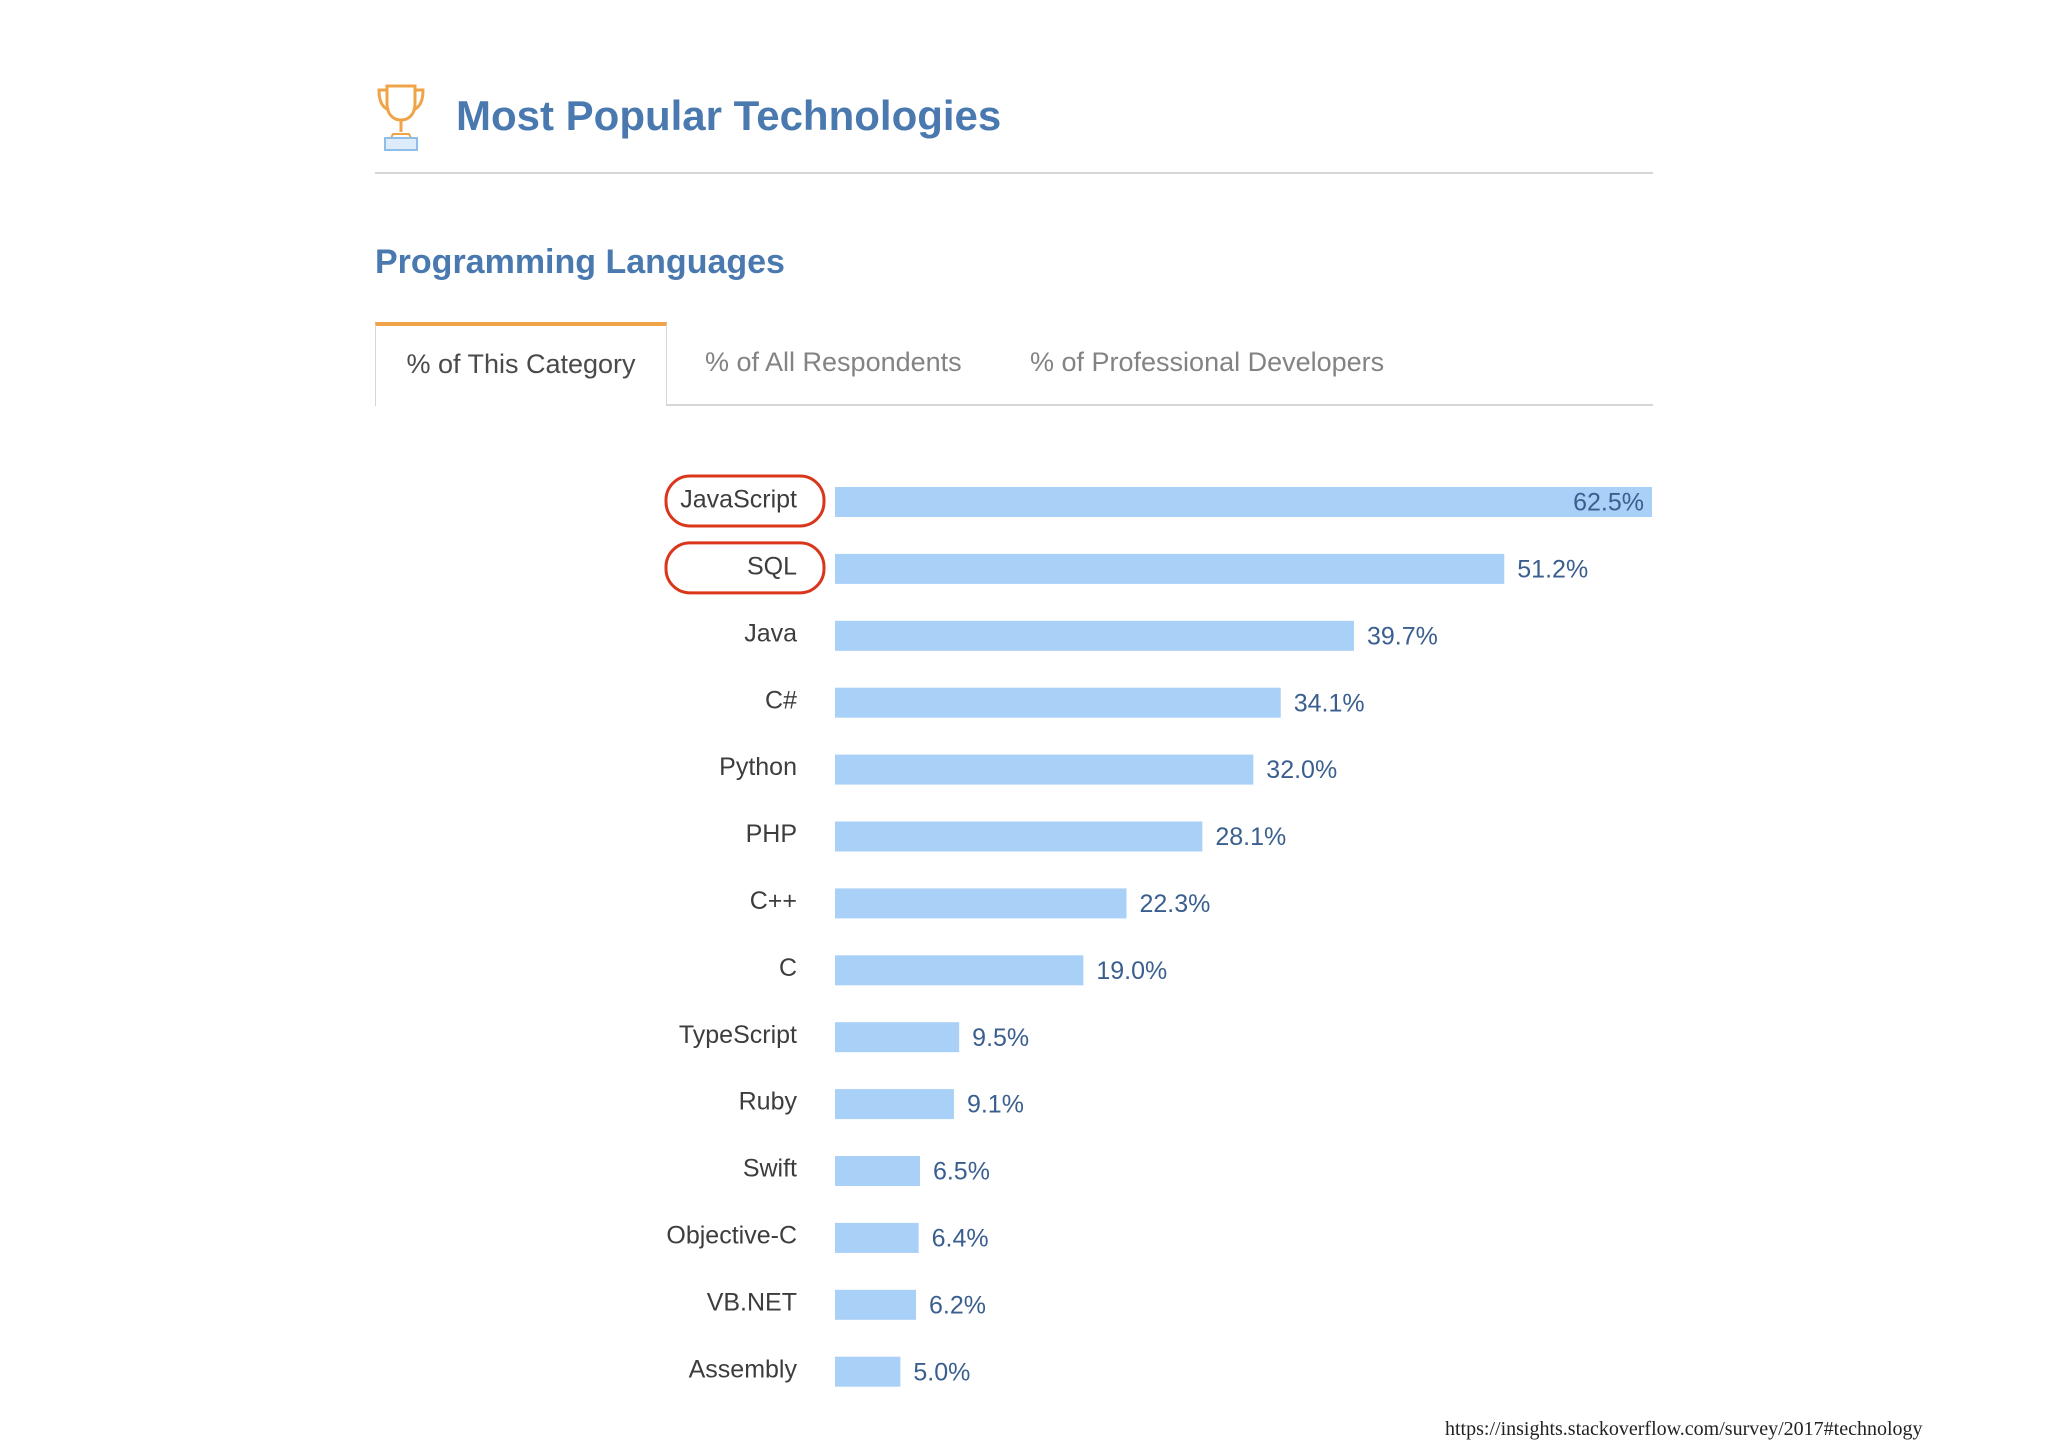 This screenshot has width=2048, height=1447. Describe the element at coordinates (743, 1369) in the screenshot. I see `category-label-13: Assembly` at that location.